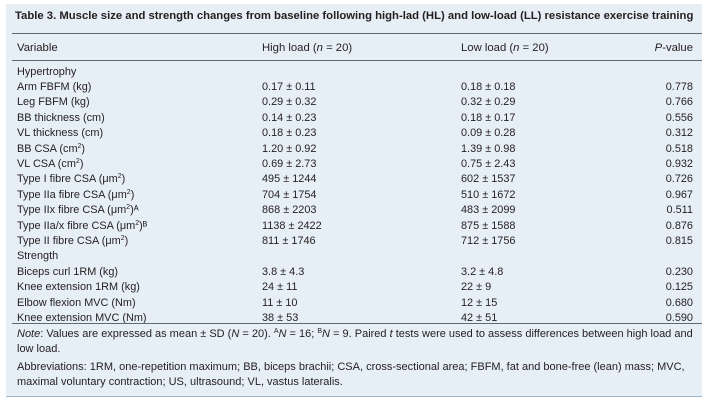  Describe the element at coordinates (357, 33) in the screenshot. I see `title-rule` at that location.